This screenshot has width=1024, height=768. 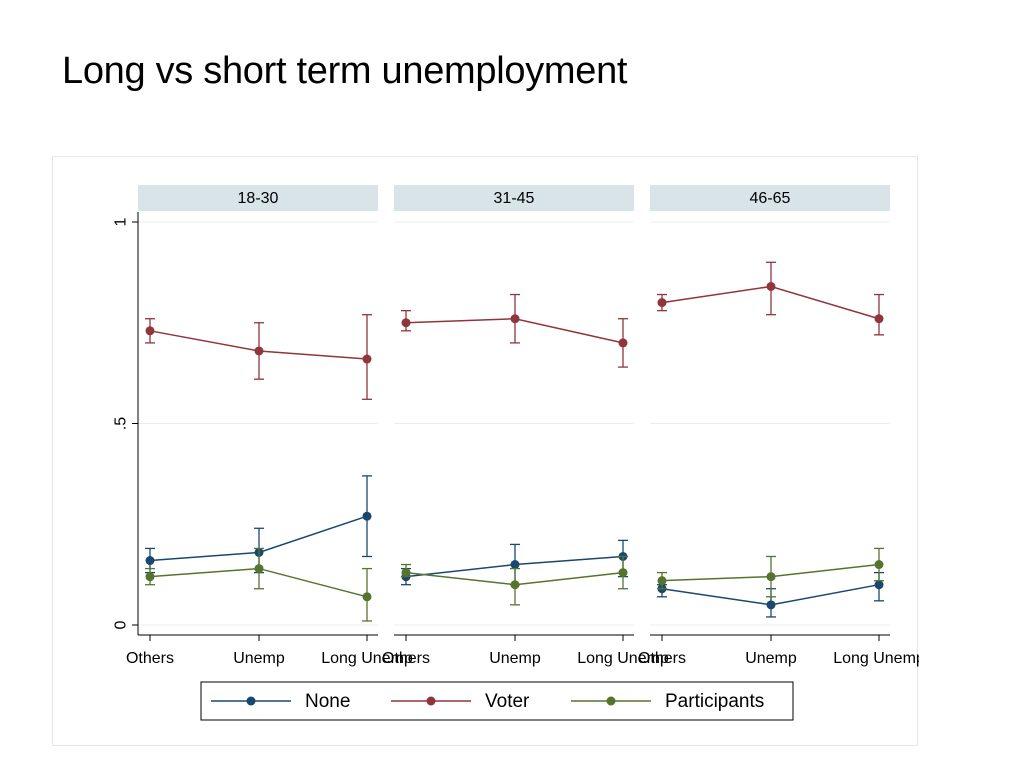 I want to click on x-tick-label-2-0: Others, so click(x=662, y=658).